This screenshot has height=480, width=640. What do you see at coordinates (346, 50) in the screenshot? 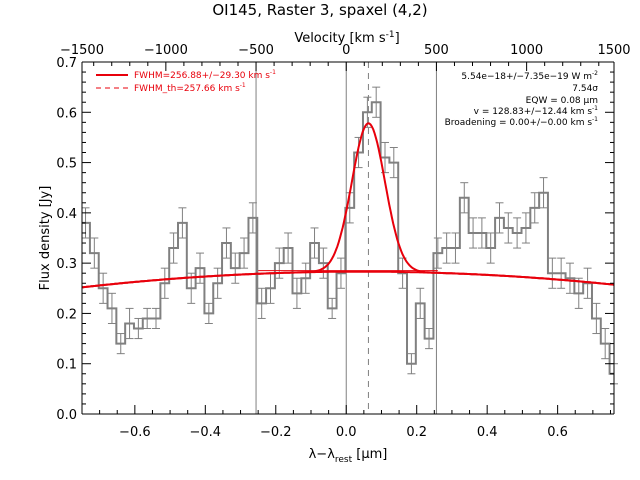
I see `top-tick-label: 0` at bounding box center [346, 50].